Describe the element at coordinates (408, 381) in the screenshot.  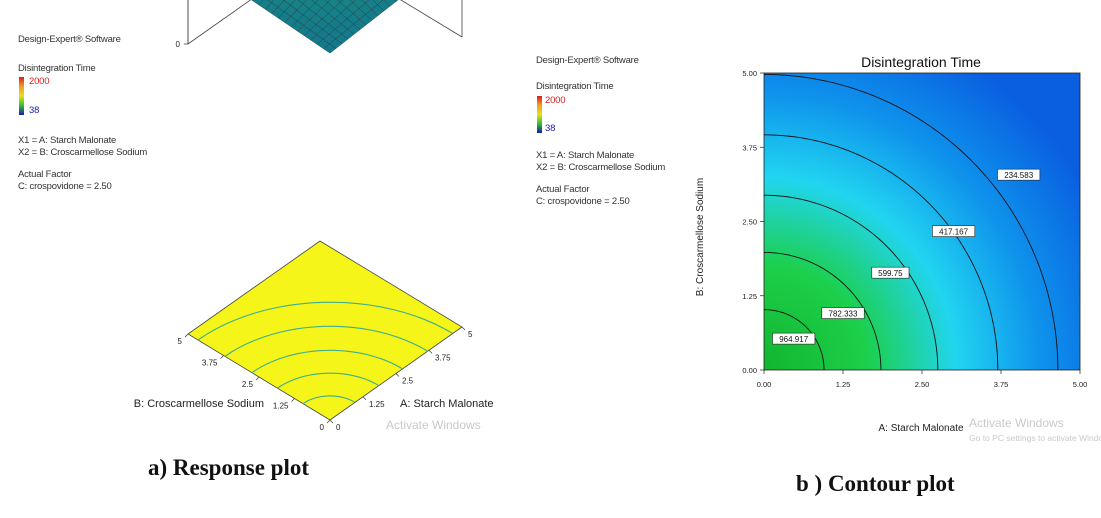
I see `a-tick-label: 2.5` at that location.